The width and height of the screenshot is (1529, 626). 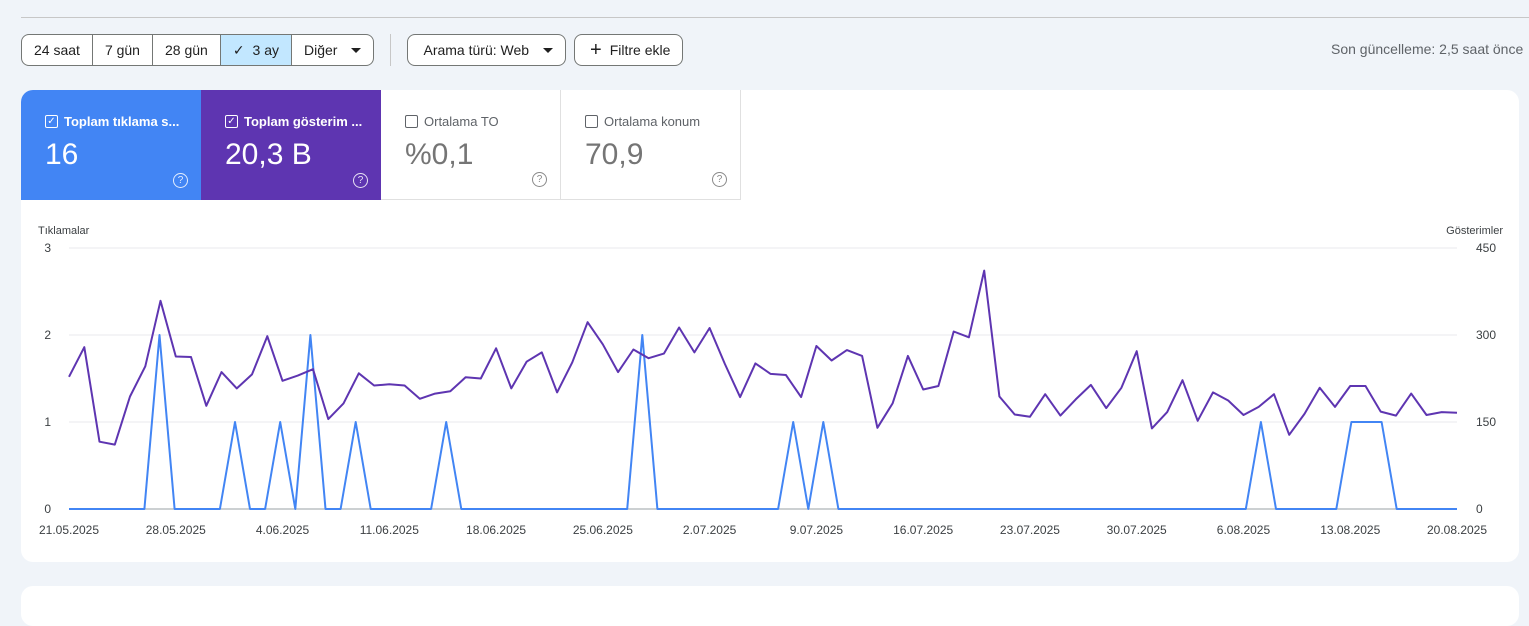 I want to click on x-tick-label: 11.06.2025, so click(x=389, y=530).